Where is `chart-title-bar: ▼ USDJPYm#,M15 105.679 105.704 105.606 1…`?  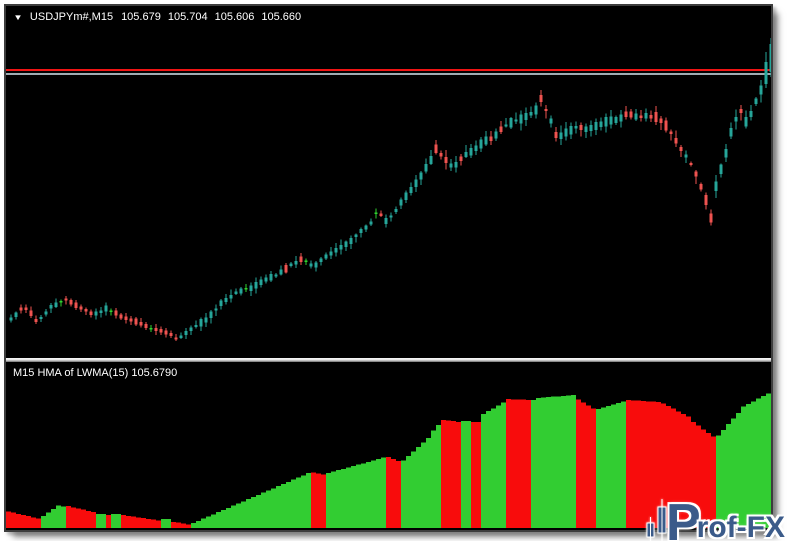
chart-title-bar: ▼ USDJPYm#,M15 105.679 105.704 105.606 1… is located at coordinates (157, 17).